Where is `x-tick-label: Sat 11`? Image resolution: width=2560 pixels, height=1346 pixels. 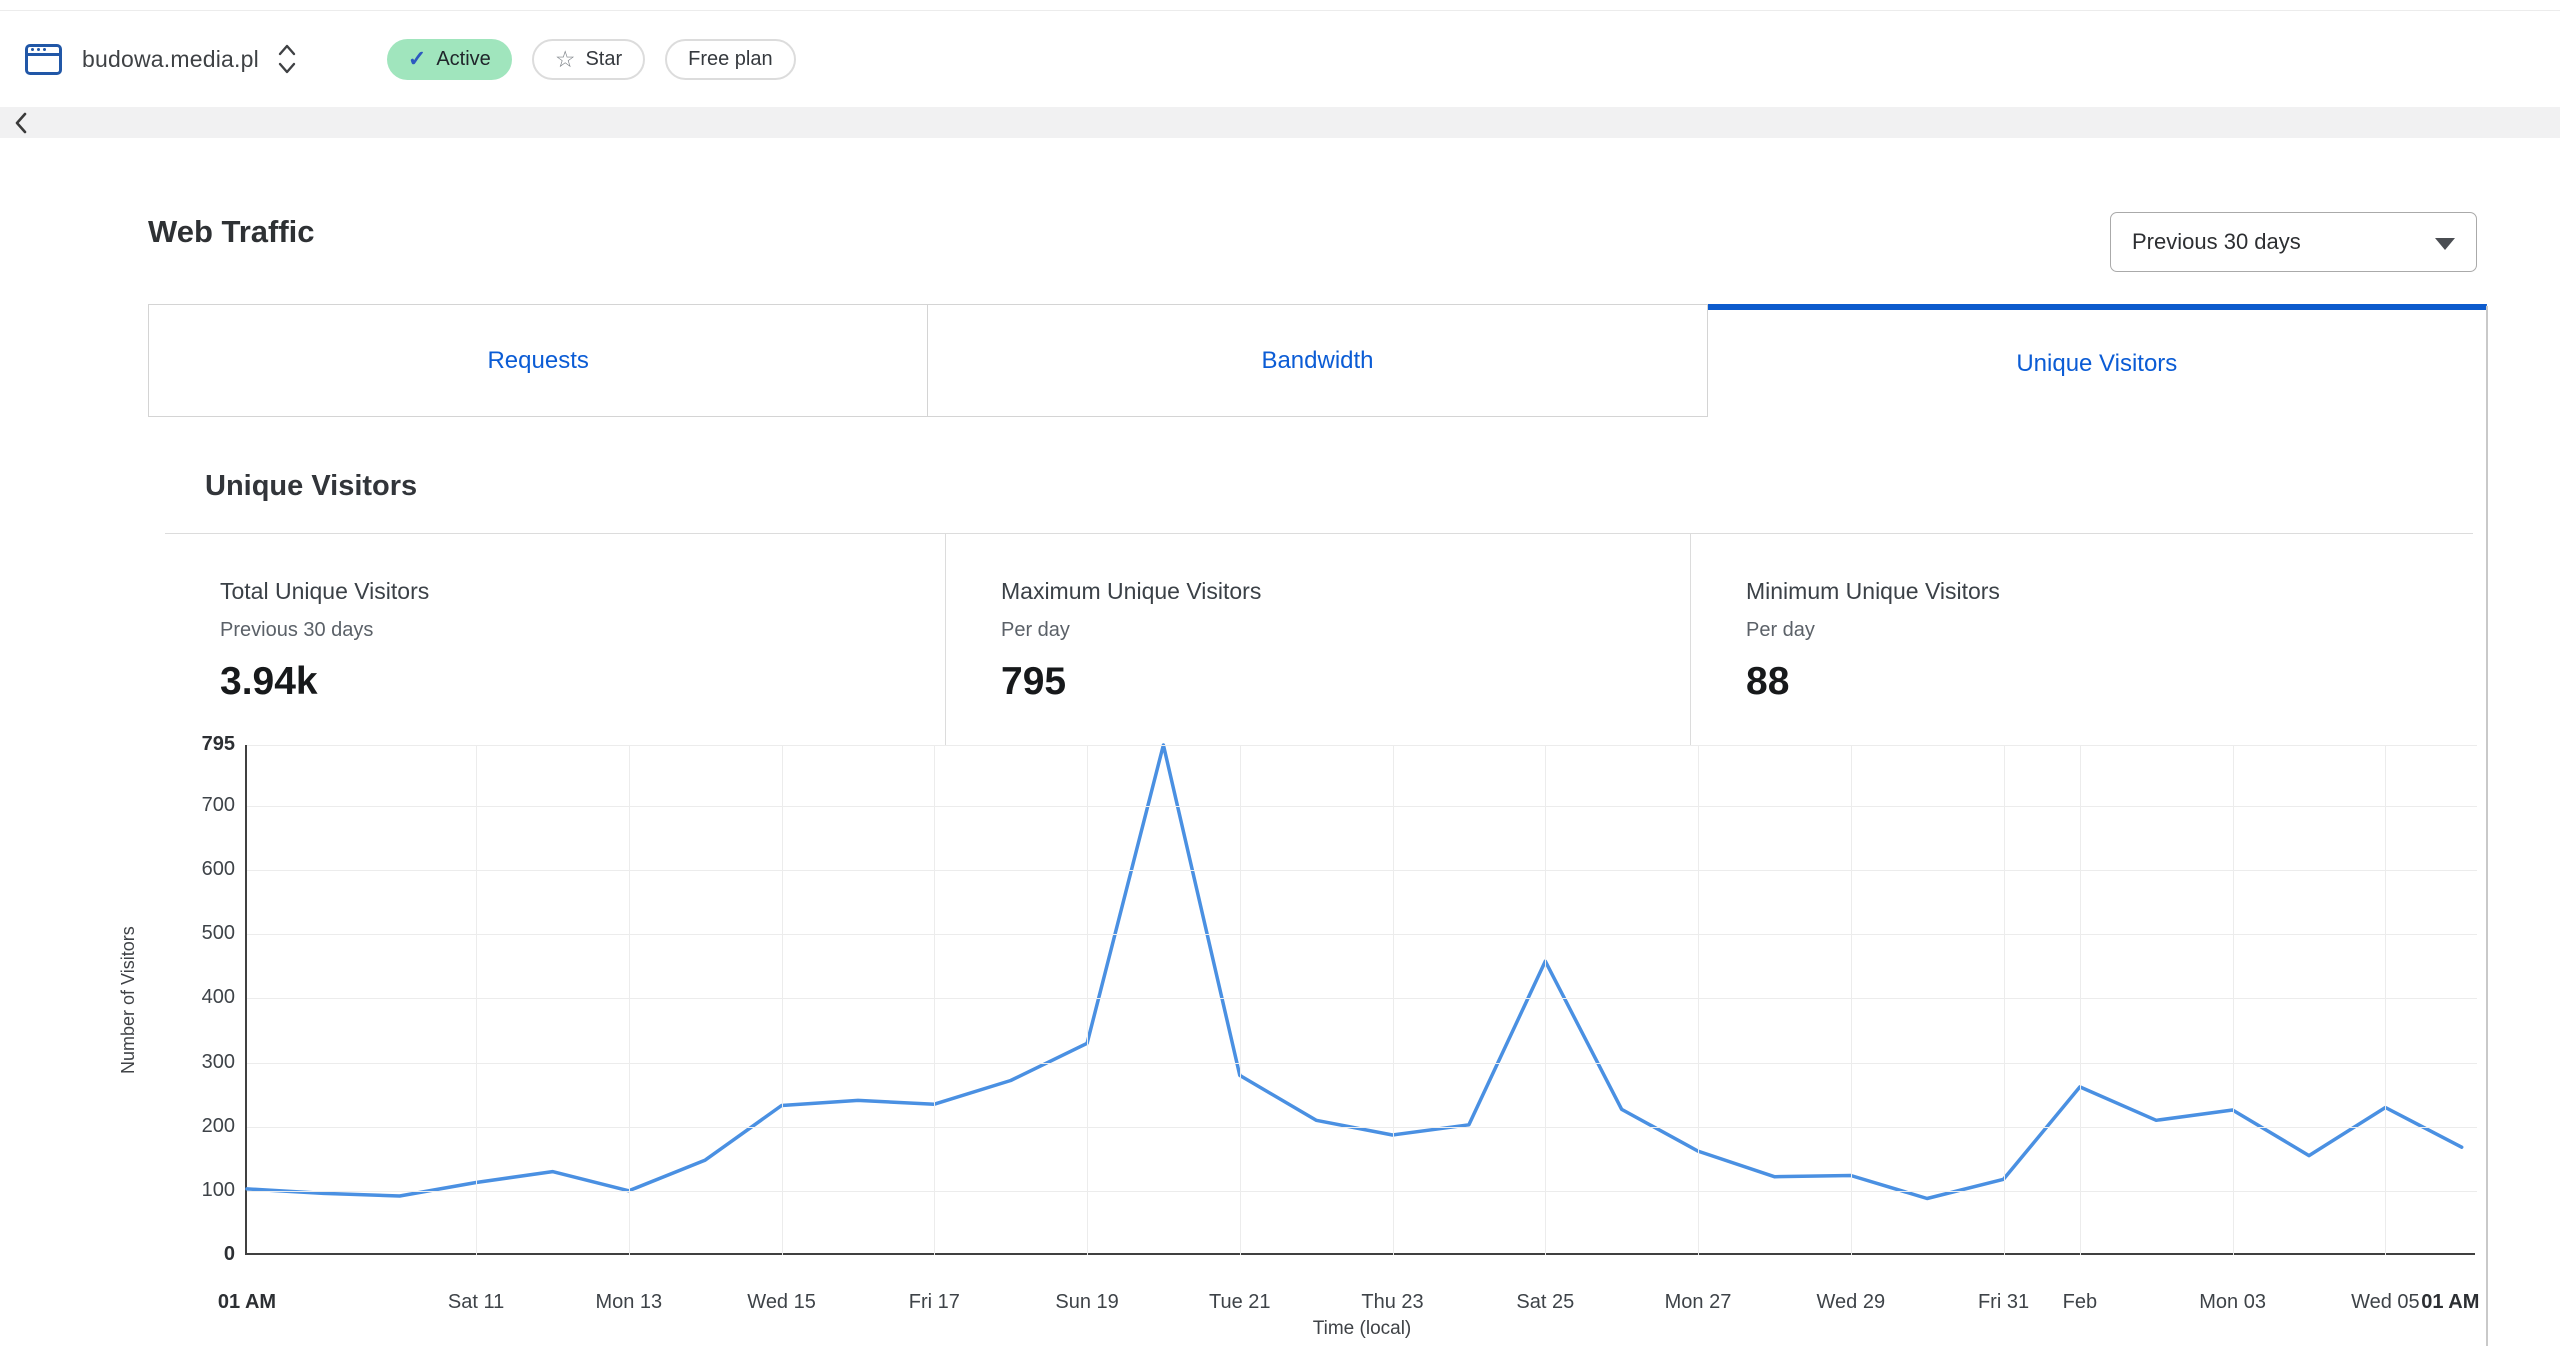 x-tick-label: Sat 11 is located at coordinates (476, 1302).